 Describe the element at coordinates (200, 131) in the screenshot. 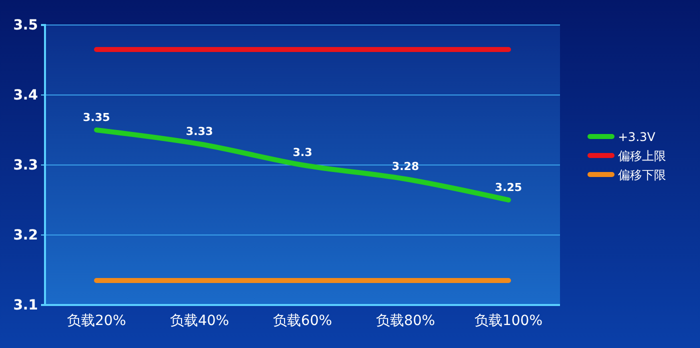

I see `data-label: 3.33` at that location.